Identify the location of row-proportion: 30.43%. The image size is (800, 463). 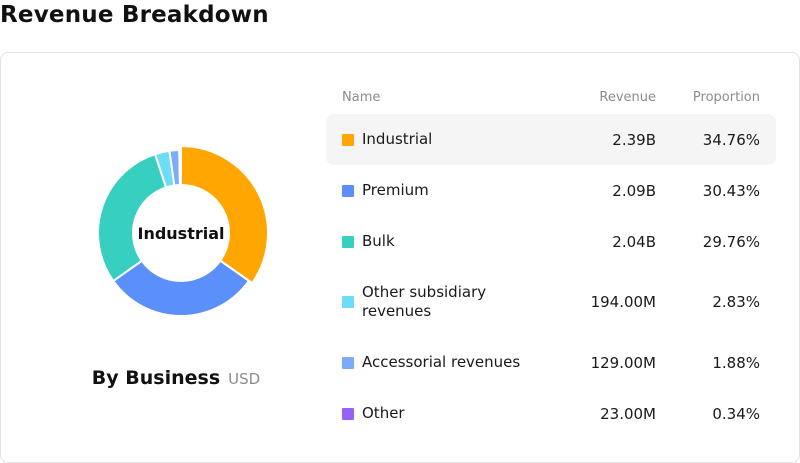
(731, 190).